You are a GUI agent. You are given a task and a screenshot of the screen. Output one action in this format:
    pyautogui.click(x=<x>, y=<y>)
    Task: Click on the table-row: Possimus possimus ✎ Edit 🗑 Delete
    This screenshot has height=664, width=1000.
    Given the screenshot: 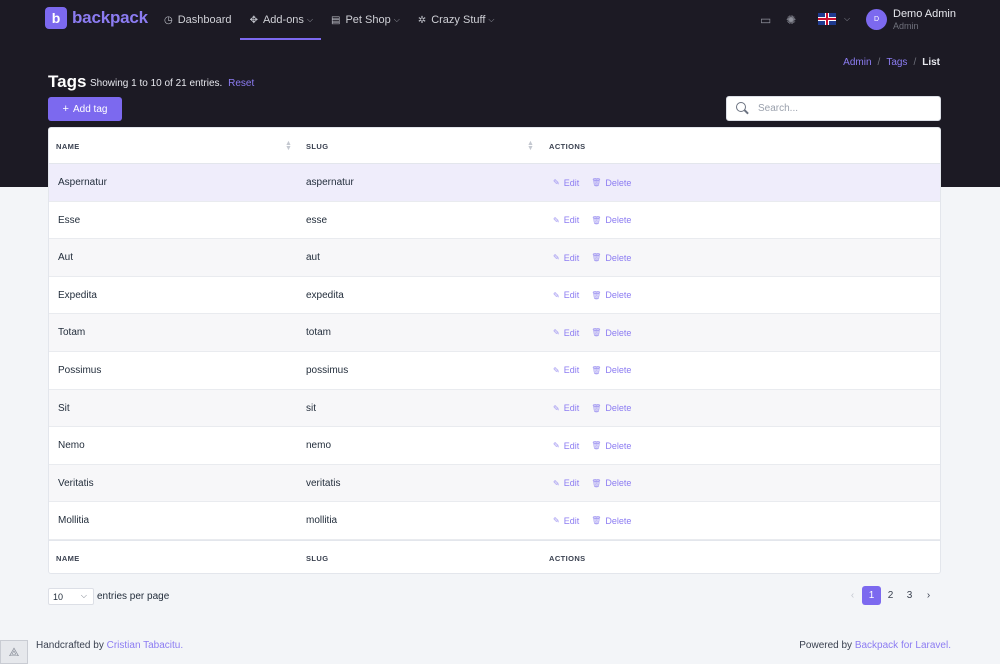 What is the action you would take?
    pyautogui.click(x=494, y=371)
    